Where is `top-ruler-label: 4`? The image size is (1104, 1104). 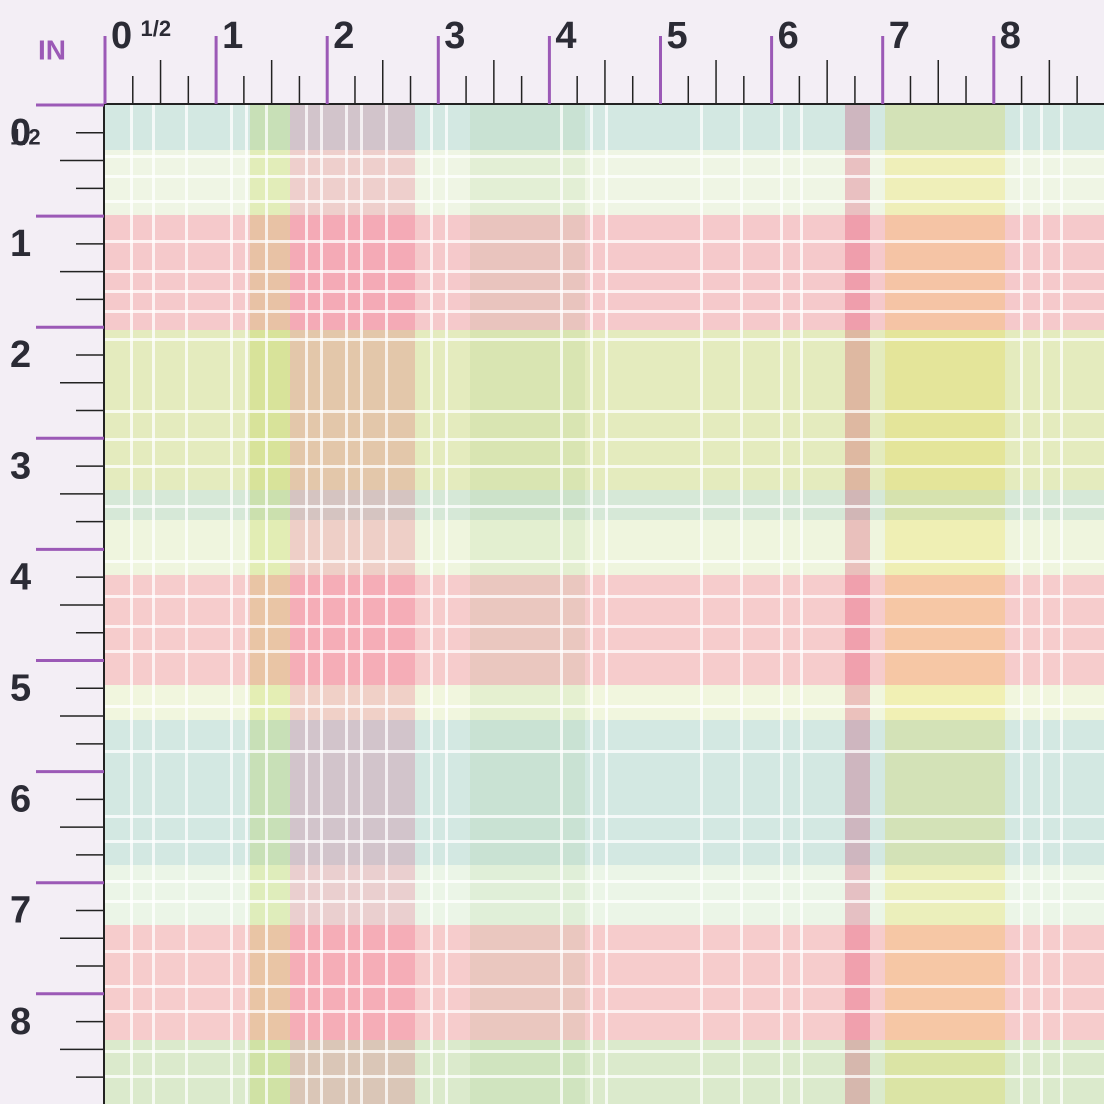 top-ruler-label: 4 is located at coordinates (565, 36).